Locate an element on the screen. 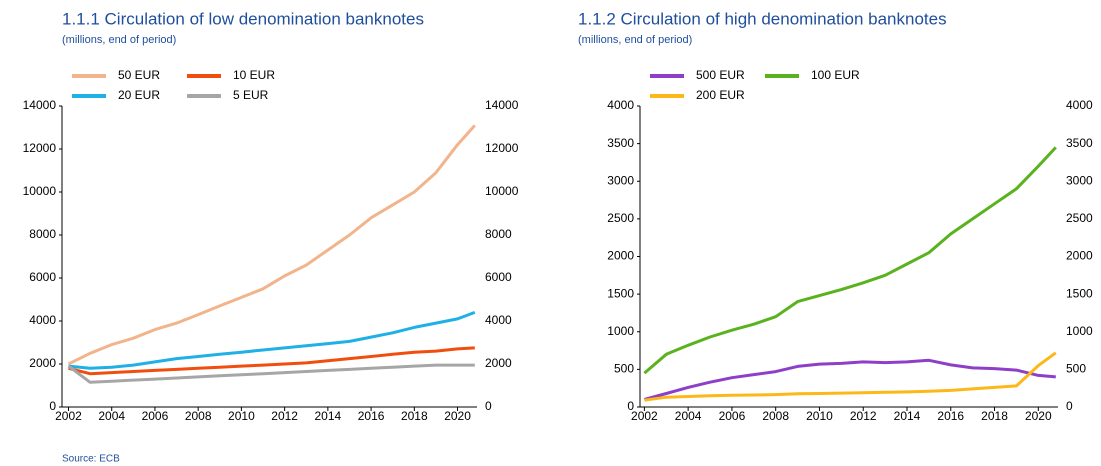 This screenshot has width=1101, height=466. source: Source: ECB is located at coordinates (91, 459).